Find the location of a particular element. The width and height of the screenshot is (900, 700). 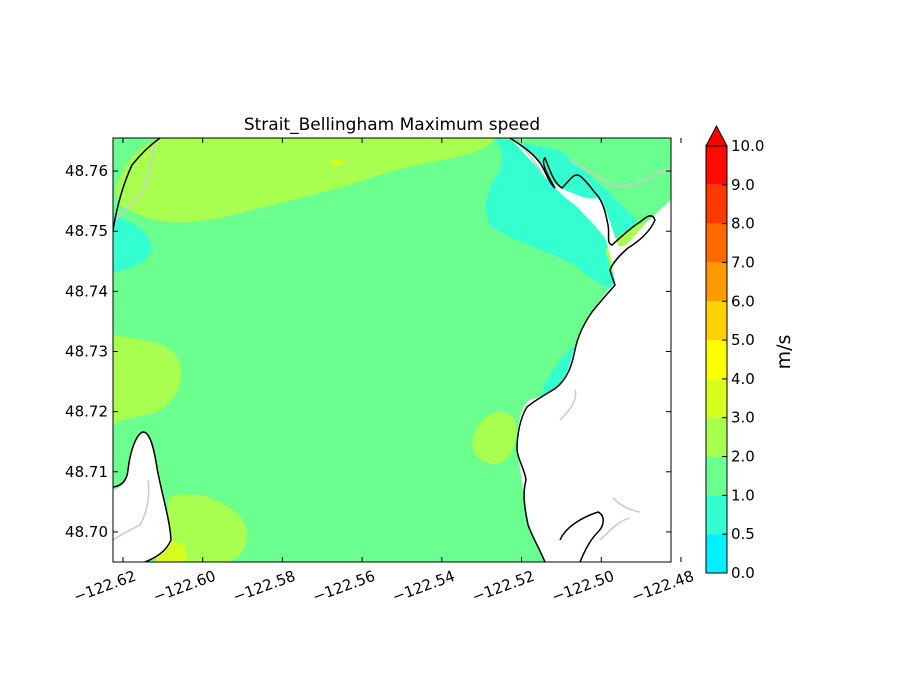

x-tick-label: −122.50 is located at coordinates (582, 586).